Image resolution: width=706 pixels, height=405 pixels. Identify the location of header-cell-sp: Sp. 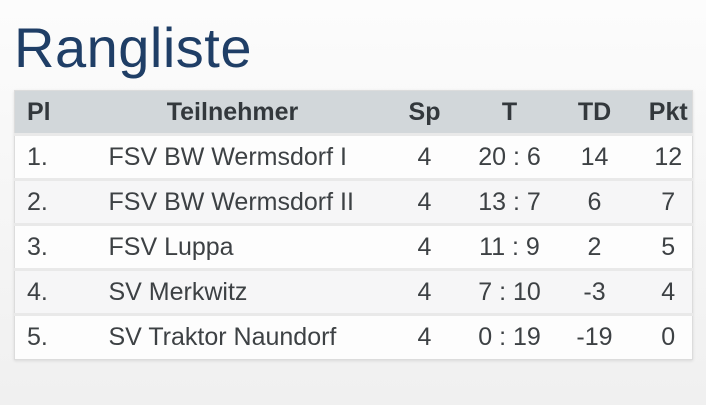
(424, 112).